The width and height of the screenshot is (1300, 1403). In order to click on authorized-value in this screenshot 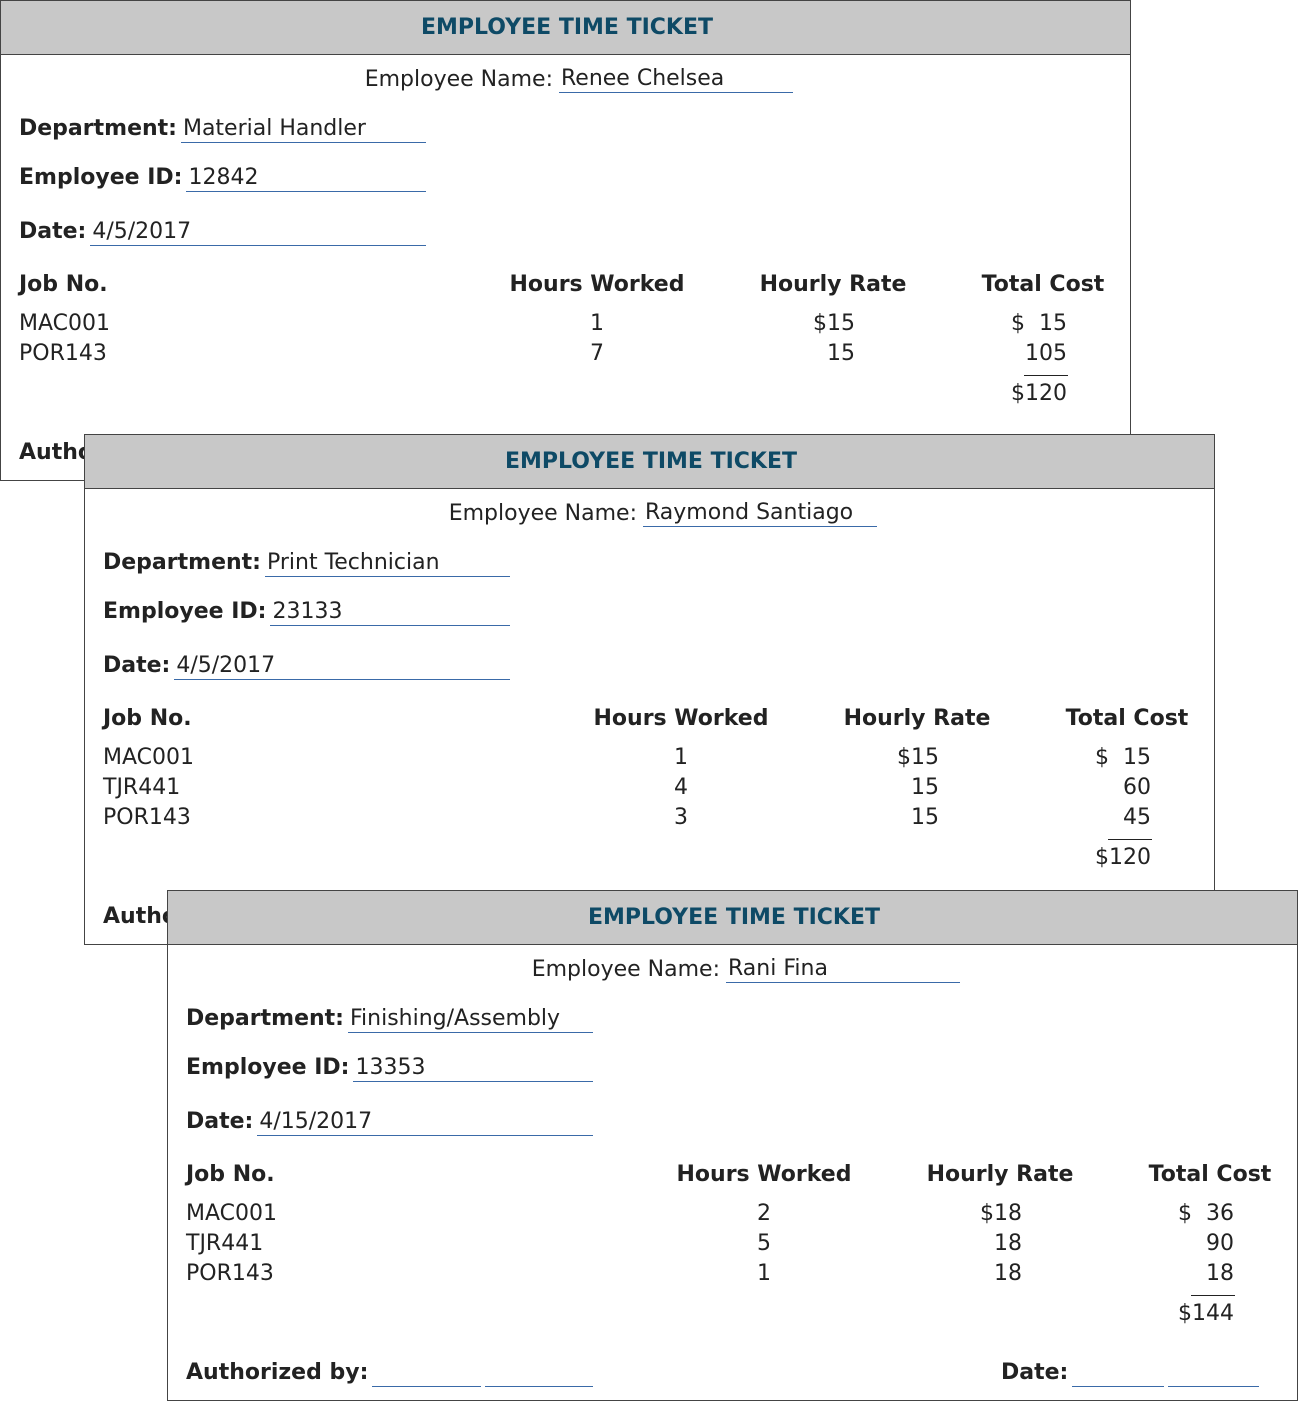, I will do `click(426, 1386)`.